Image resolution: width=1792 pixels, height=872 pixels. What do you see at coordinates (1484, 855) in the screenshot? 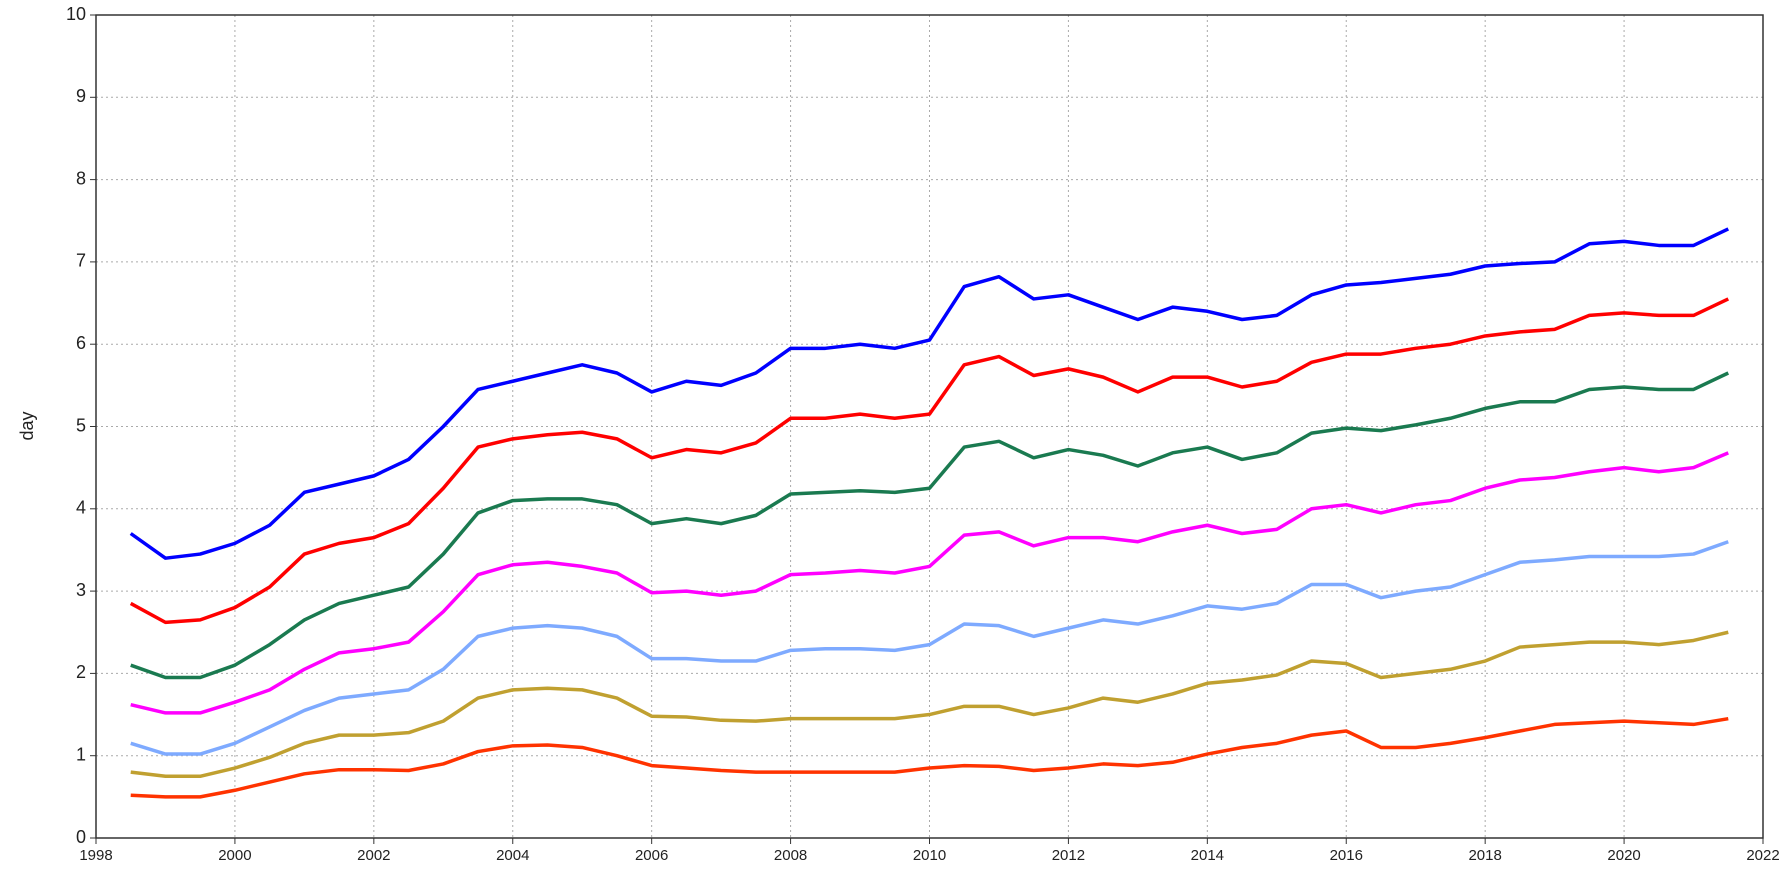
I see `x-tick-label: 2018` at bounding box center [1484, 855].